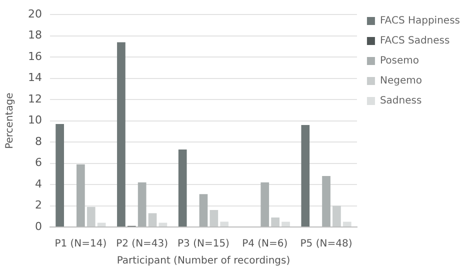 The image size is (474, 269). Describe the element at coordinates (401, 81) in the screenshot. I see `legend-label: Negemo` at that location.